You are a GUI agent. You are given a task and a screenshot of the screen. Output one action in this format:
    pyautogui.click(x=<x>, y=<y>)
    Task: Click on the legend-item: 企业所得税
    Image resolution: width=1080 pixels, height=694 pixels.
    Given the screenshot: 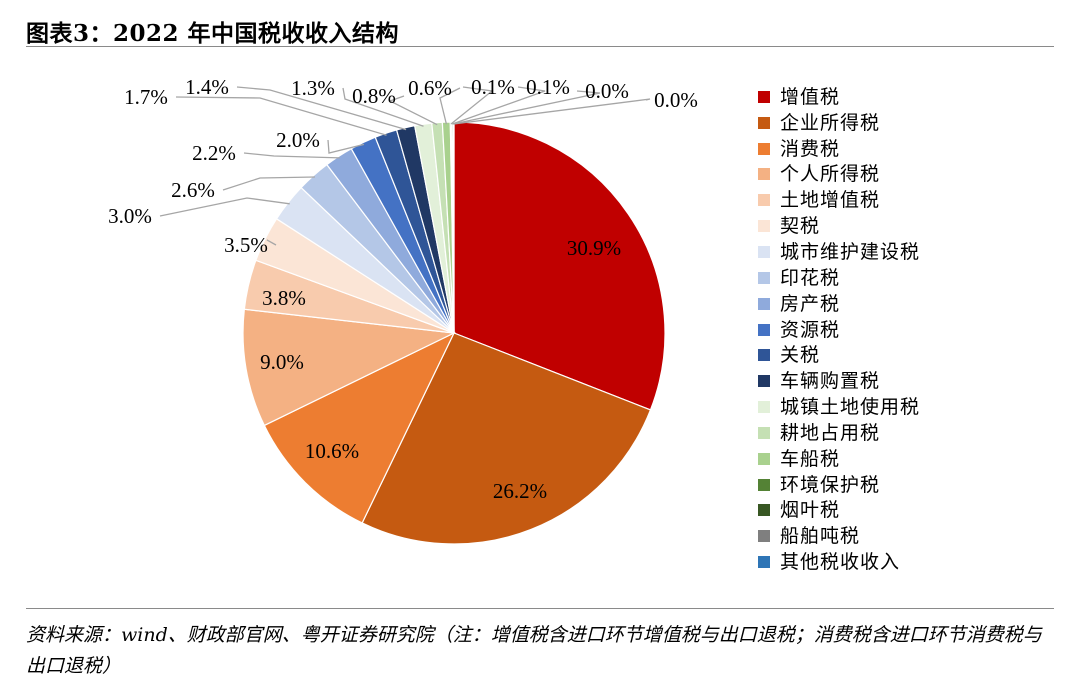 What is the action you would take?
    pyautogui.click(x=839, y=123)
    